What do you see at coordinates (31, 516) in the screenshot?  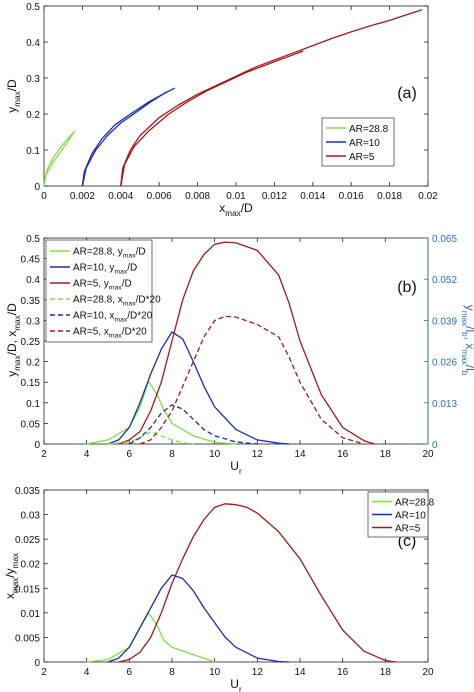 I see `panel-c-y-tick-label: 0.03` at bounding box center [31, 516].